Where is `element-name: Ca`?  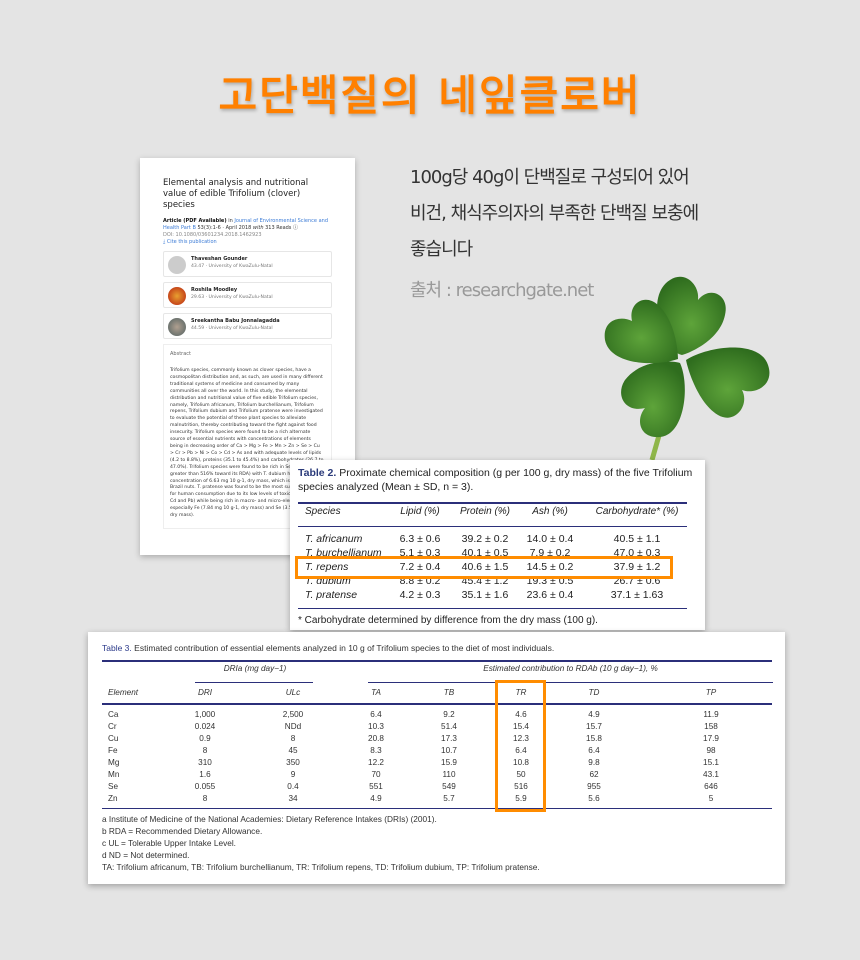 element-name: Ca is located at coordinates (113, 714).